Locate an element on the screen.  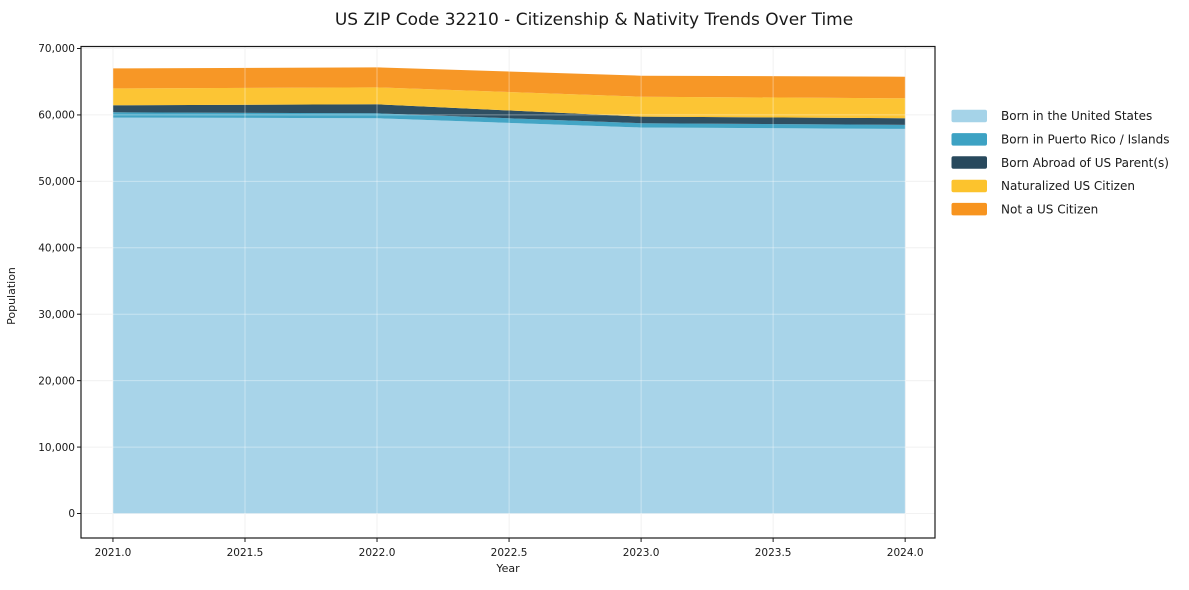
legend-item-born-in-the-united-states: Born in the United States is located at coordinates (1051, 116).